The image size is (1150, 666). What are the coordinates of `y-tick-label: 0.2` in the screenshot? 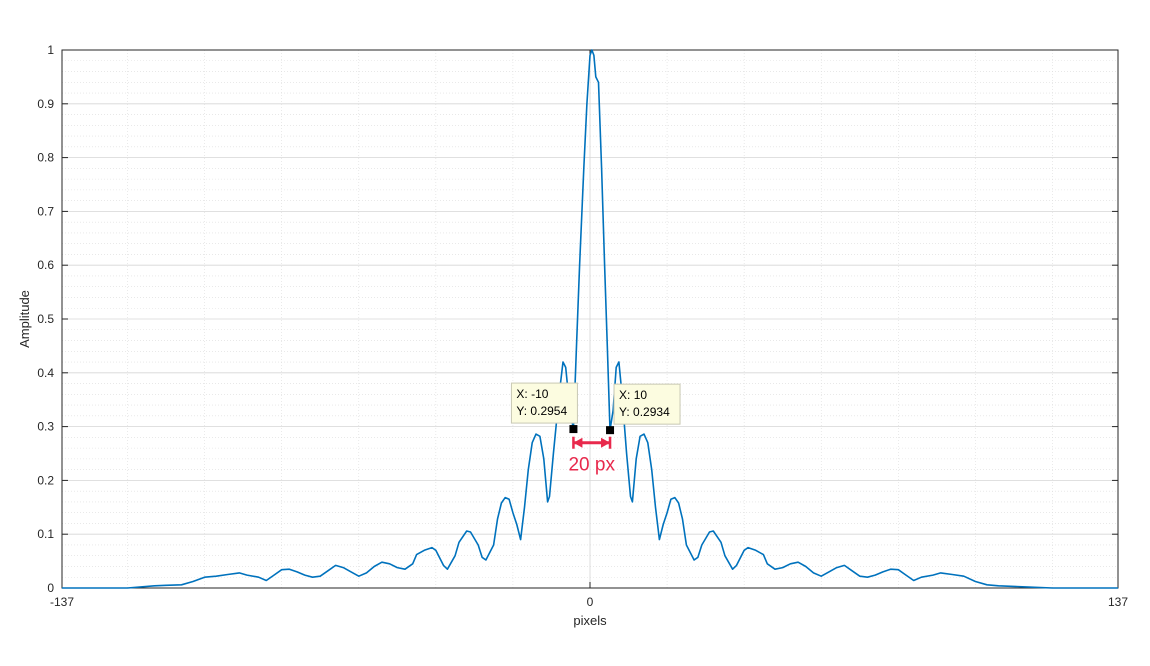 It's located at (45, 480).